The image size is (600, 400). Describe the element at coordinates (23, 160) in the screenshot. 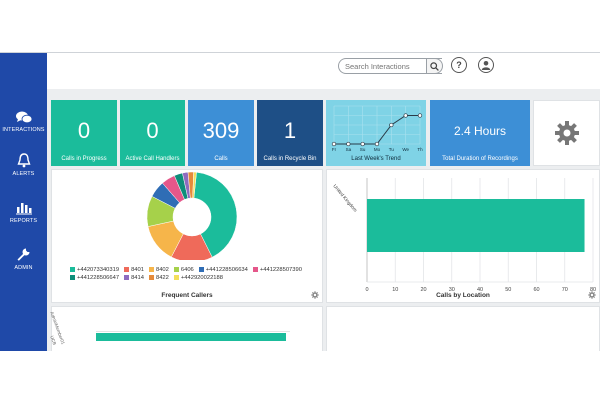

I see `bell-icon` at that location.